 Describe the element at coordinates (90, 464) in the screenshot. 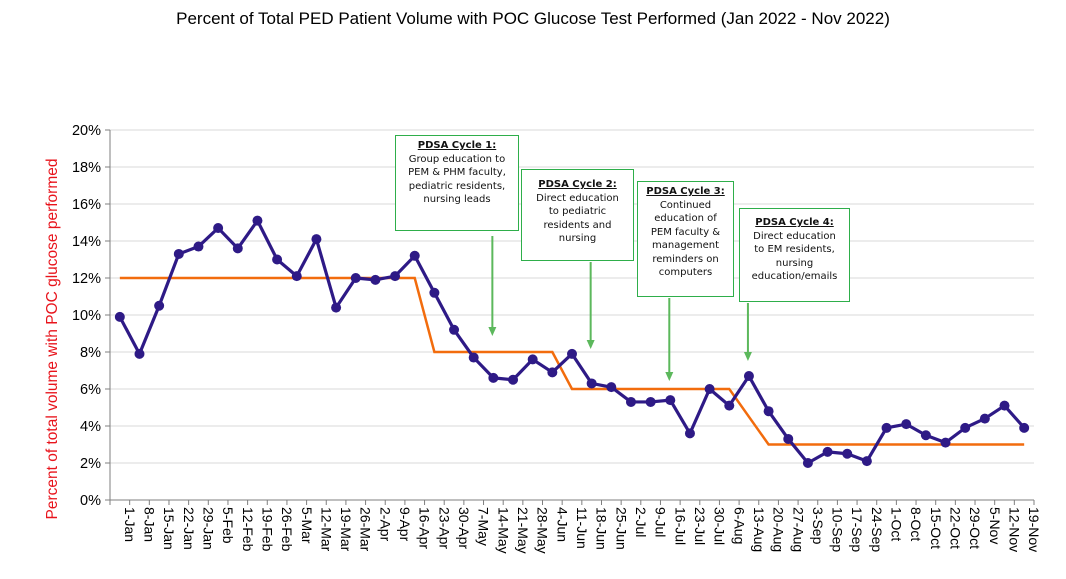

I see `y-tick-label: 2%` at that location.